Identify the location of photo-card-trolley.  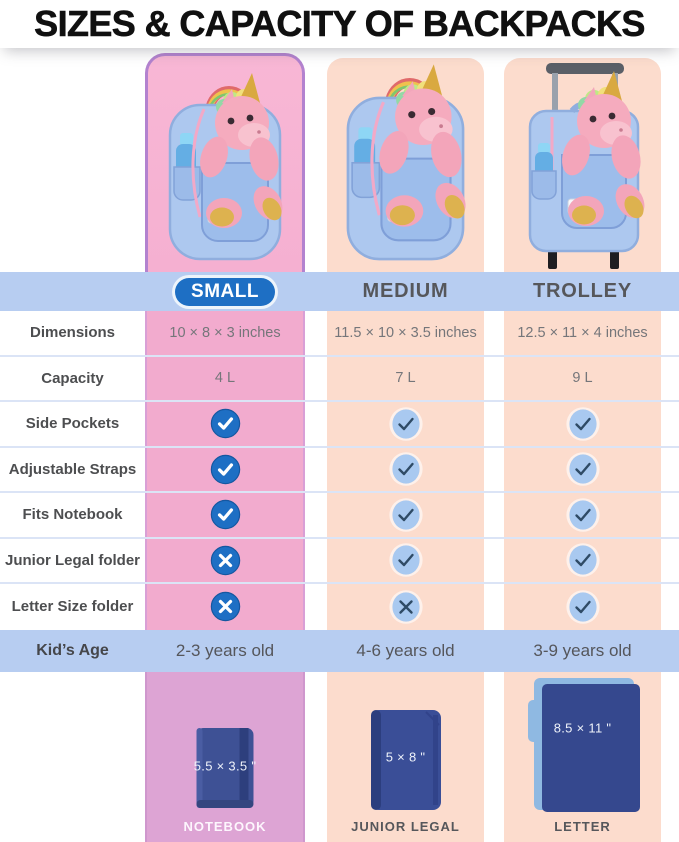
(582, 165).